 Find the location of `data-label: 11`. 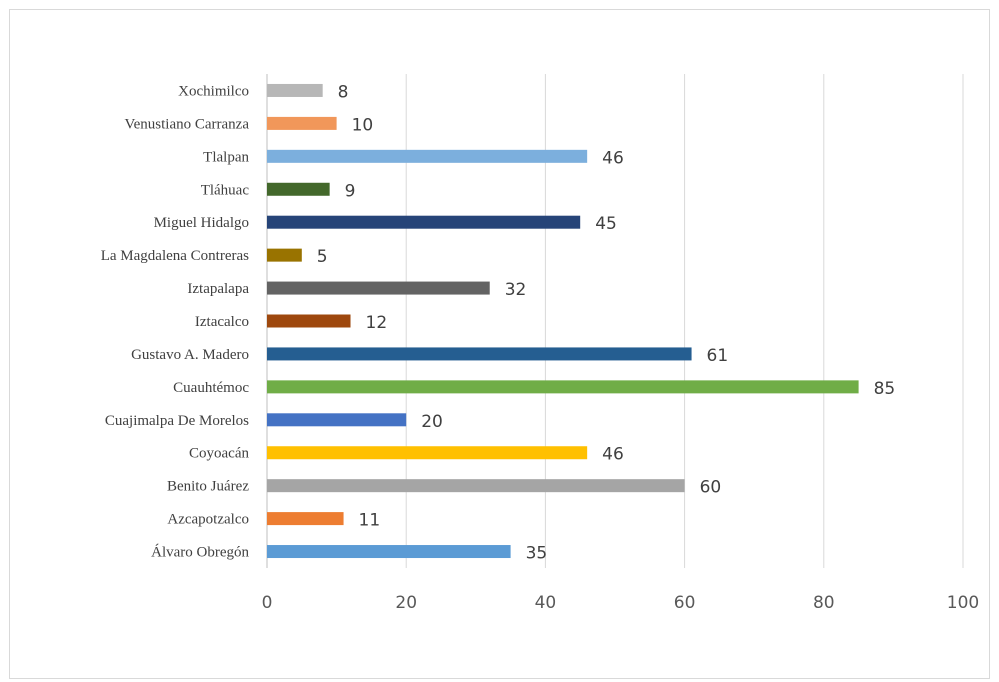

data-label: 11 is located at coordinates (370, 521).